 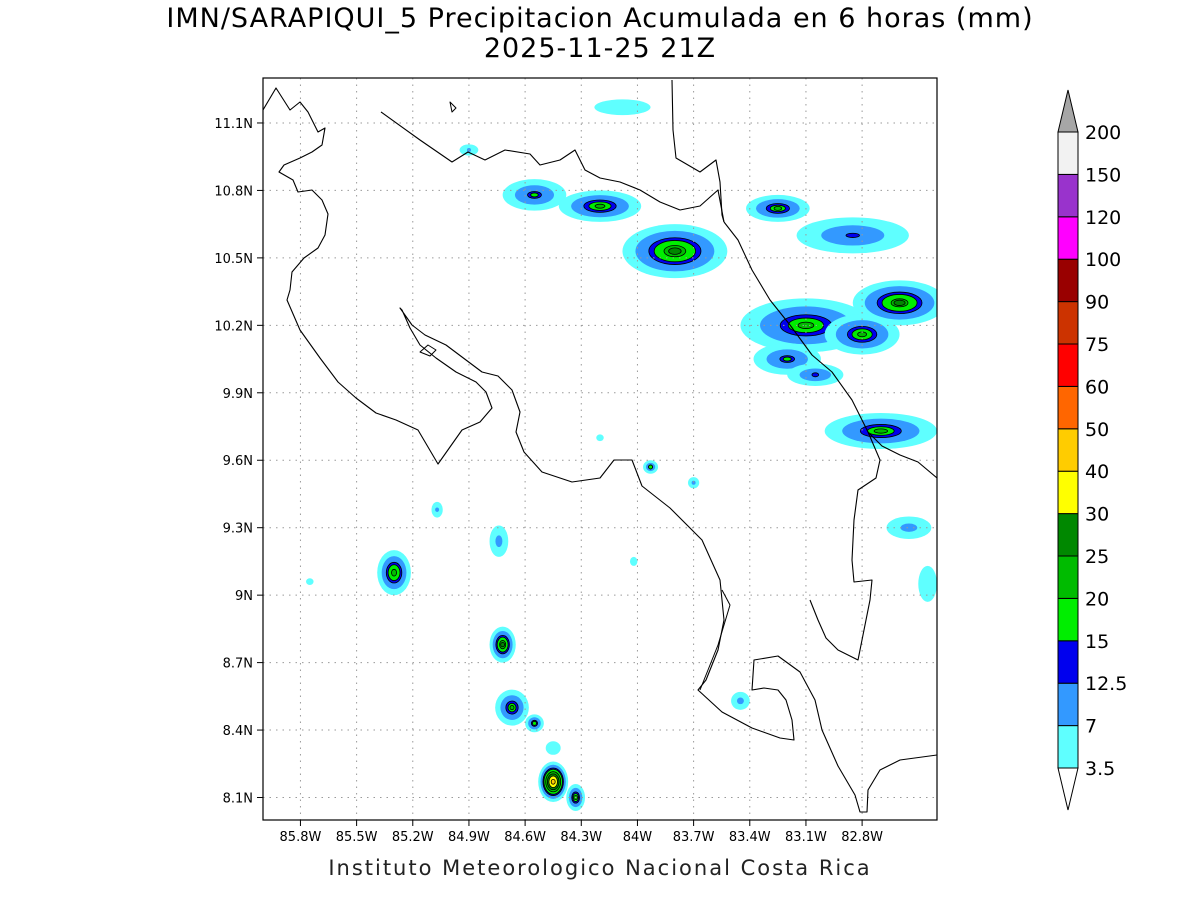 I want to click on lon-tick-label: 84.9W, so click(x=469, y=837).